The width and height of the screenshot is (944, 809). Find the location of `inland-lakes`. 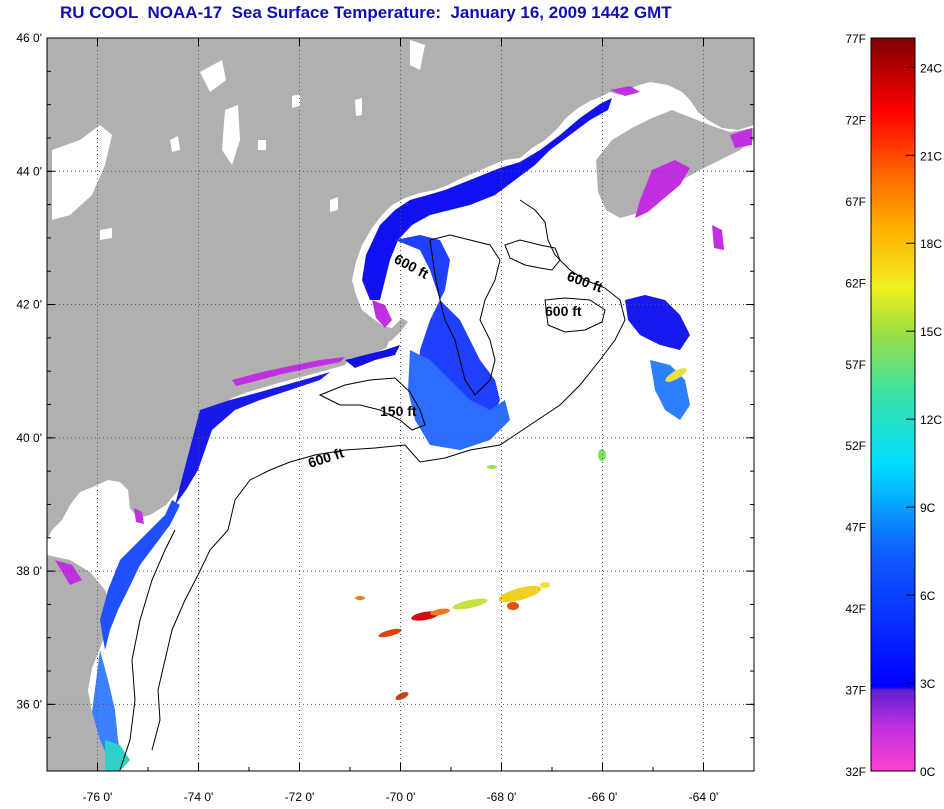

inland-lakes is located at coordinates (238, 140).